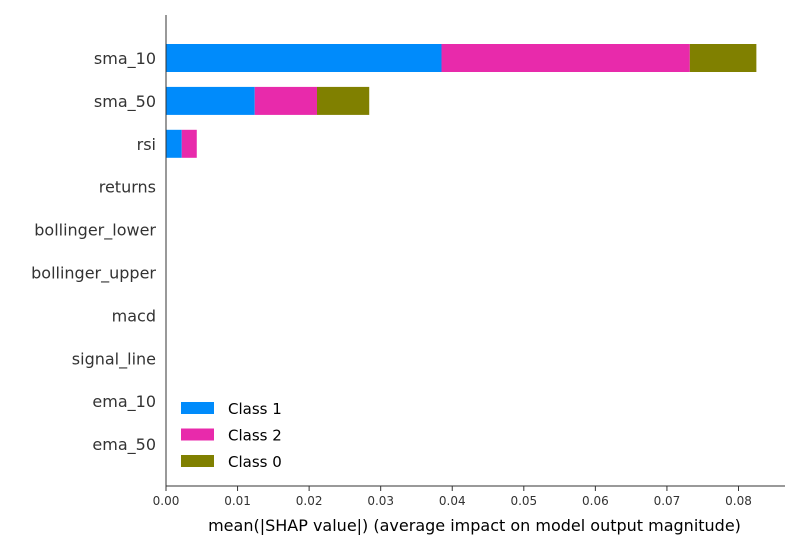 This screenshot has height=550, width=800. What do you see at coordinates (114, 359) in the screenshot?
I see `category-label-signal-line: signal_line` at bounding box center [114, 359].